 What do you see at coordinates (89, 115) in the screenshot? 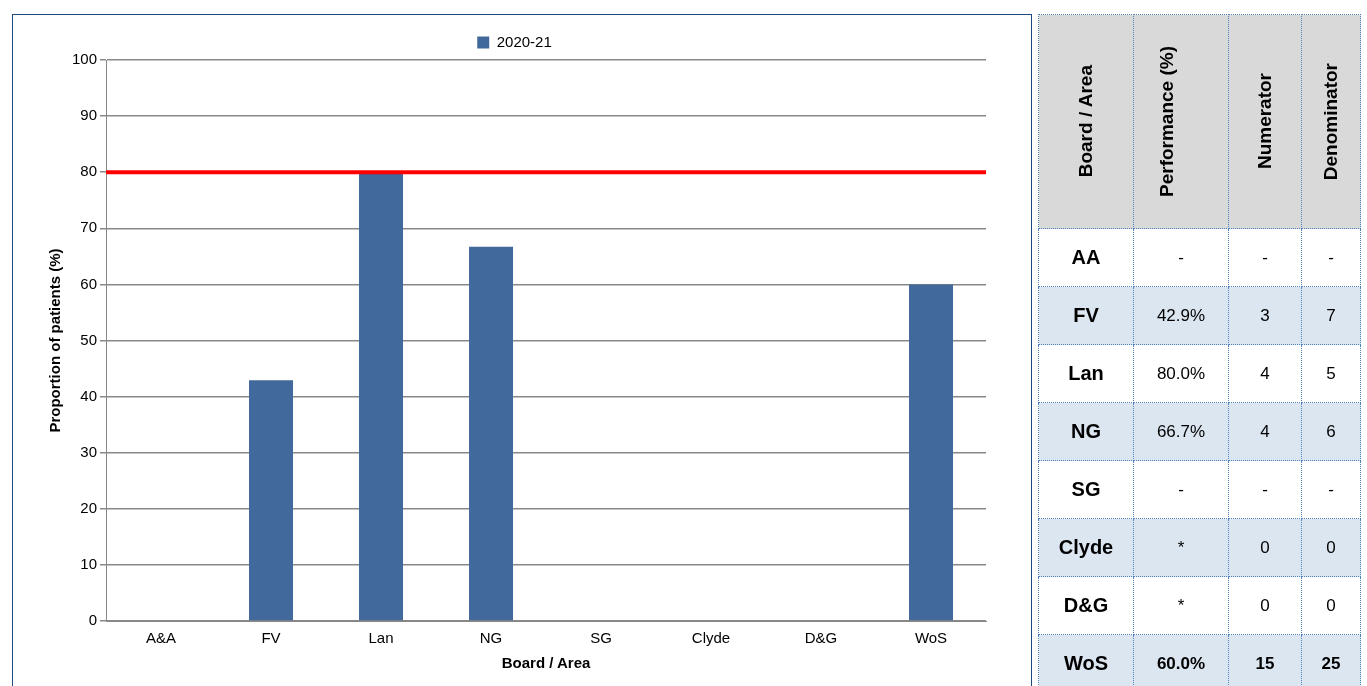
I see `y-tick-label: 90` at bounding box center [89, 115].